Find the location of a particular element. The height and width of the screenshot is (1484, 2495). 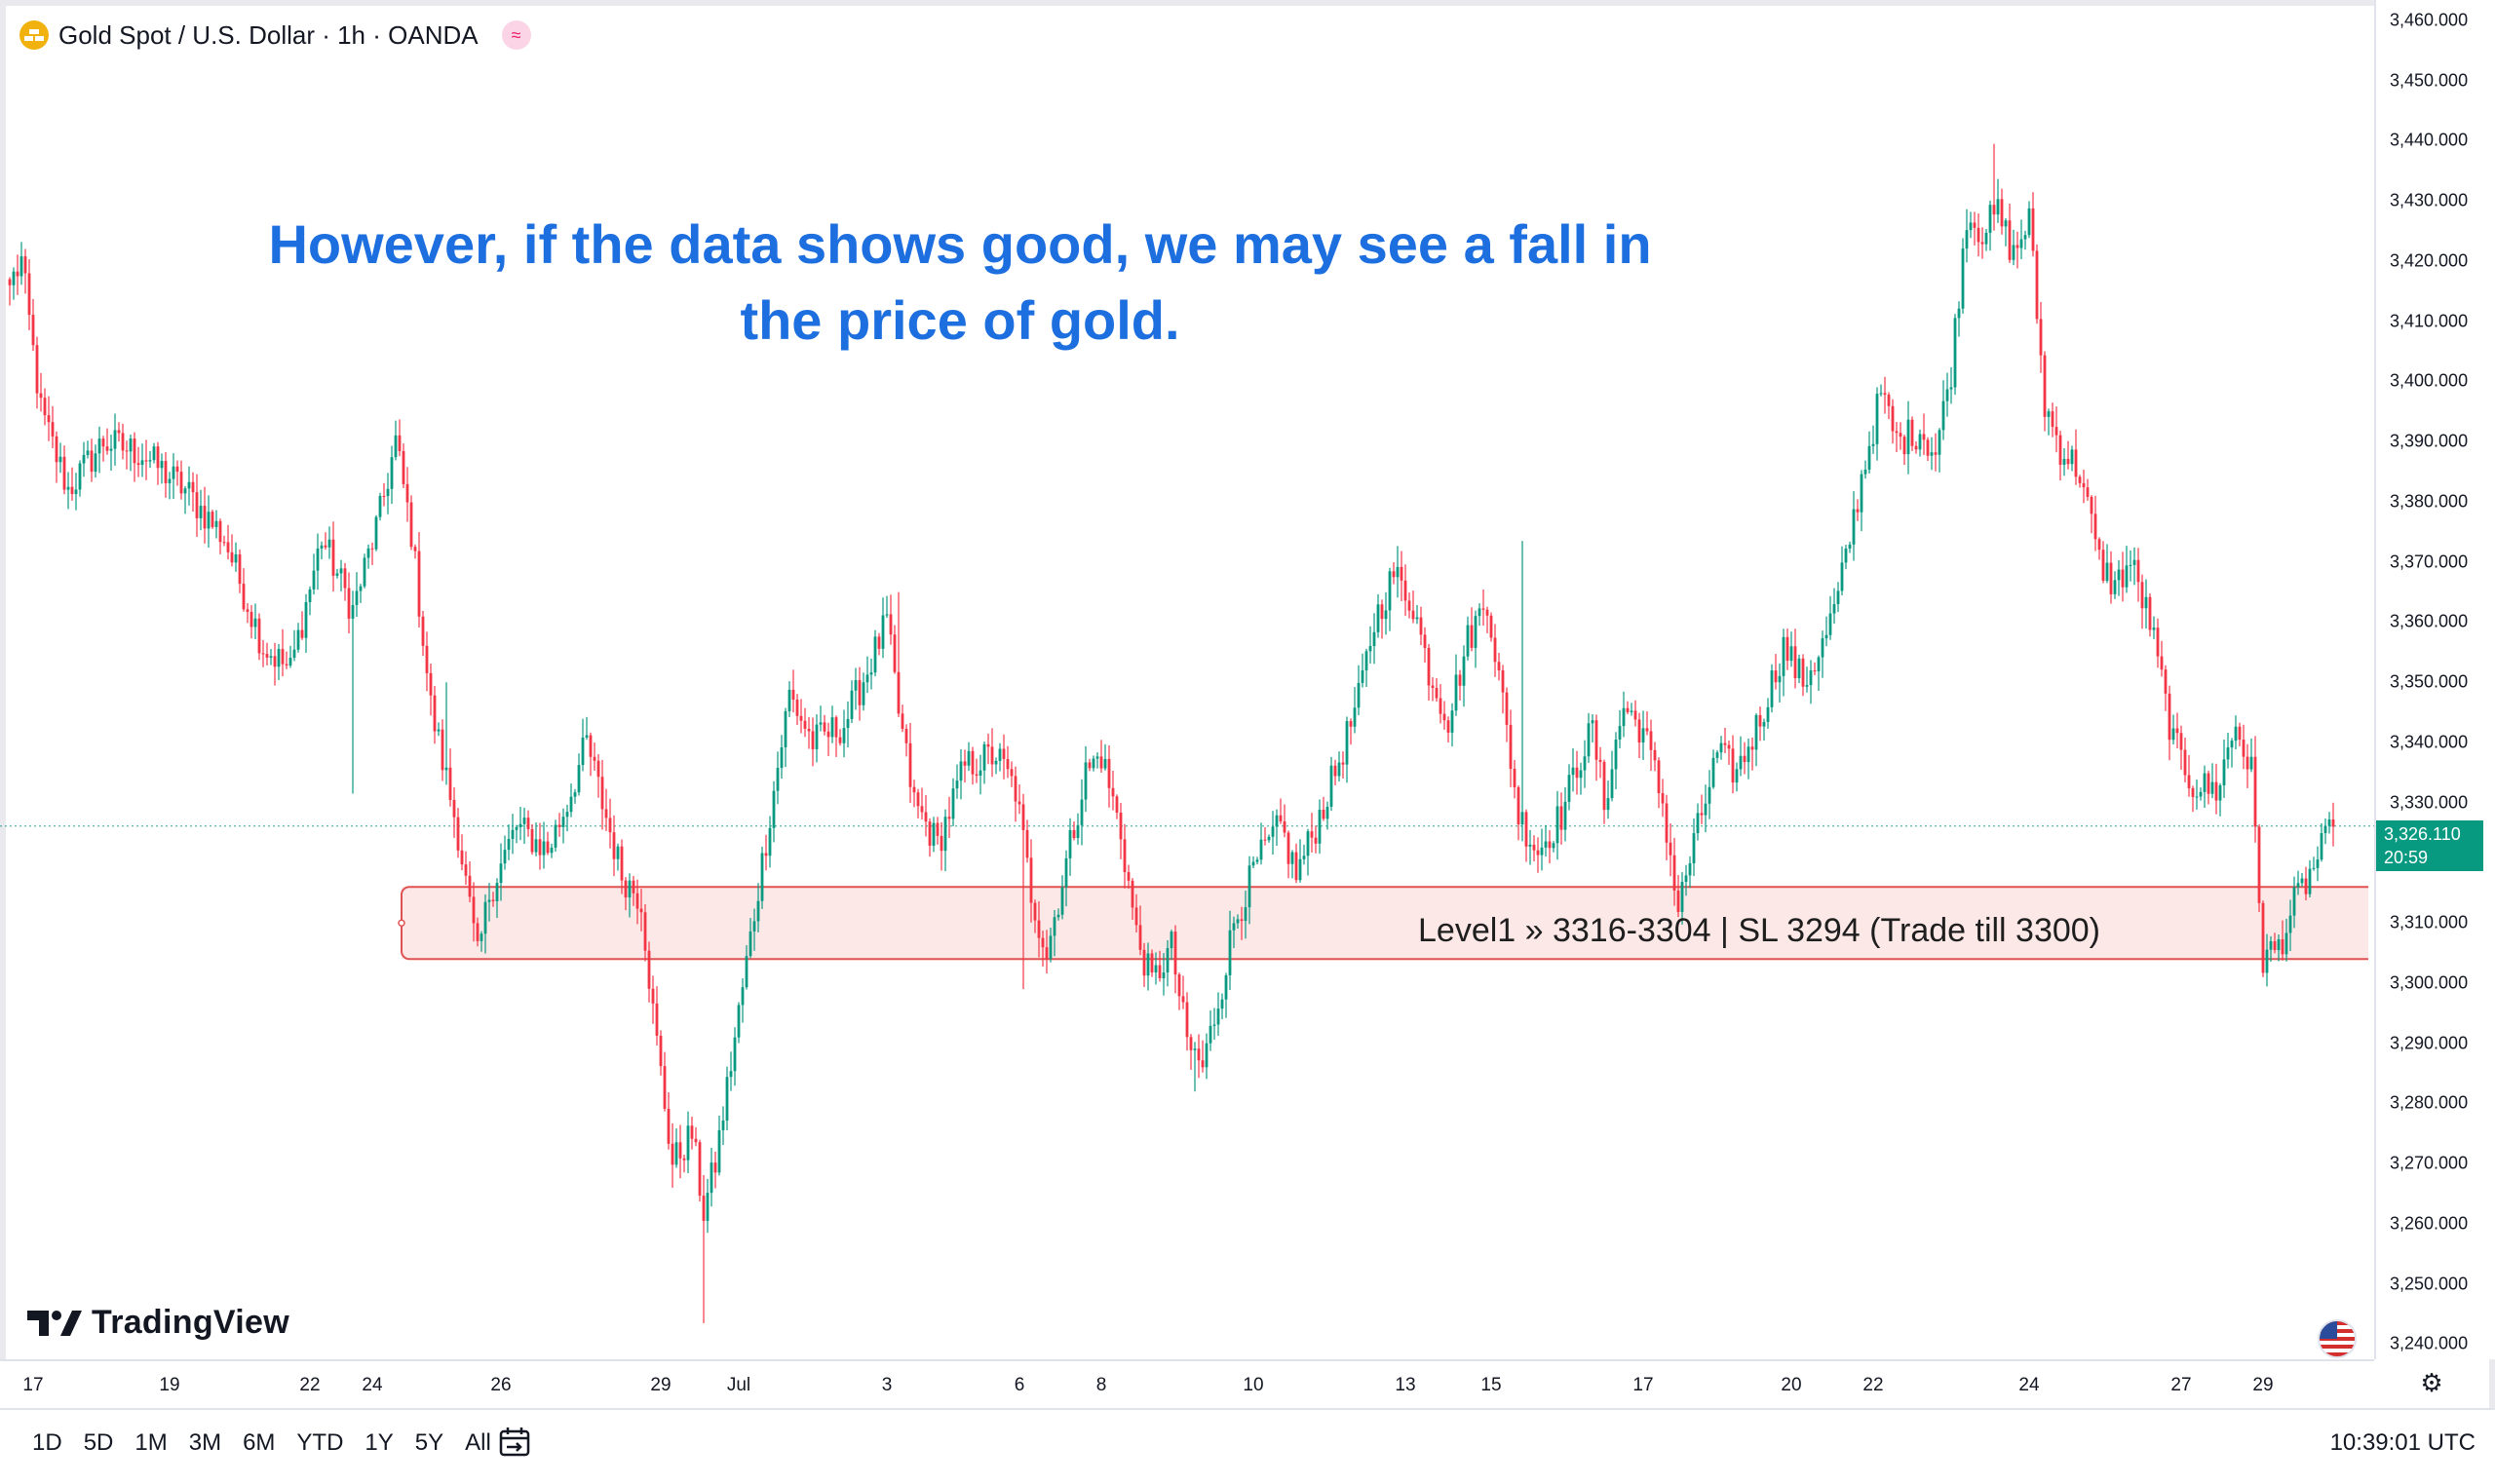

range-button-1m: 1M is located at coordinates (151, 1442).